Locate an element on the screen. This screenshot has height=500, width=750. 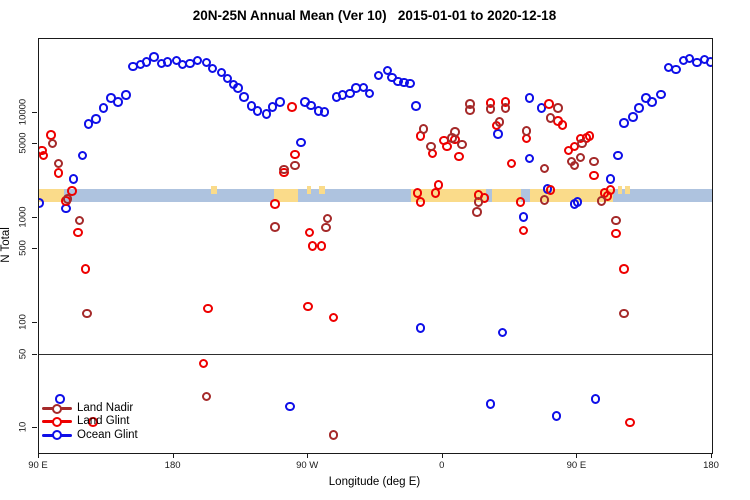
y-tick-label: 100 is located at coordinates (23, 321).